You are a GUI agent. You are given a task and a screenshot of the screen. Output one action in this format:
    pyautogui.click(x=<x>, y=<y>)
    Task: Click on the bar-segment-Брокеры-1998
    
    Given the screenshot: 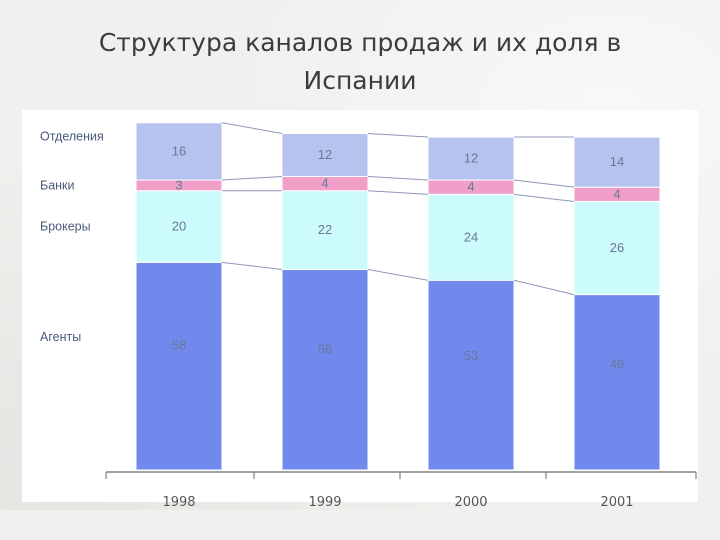 What is the action you would take?
    pyautogui.click(x=179, y=226)
    